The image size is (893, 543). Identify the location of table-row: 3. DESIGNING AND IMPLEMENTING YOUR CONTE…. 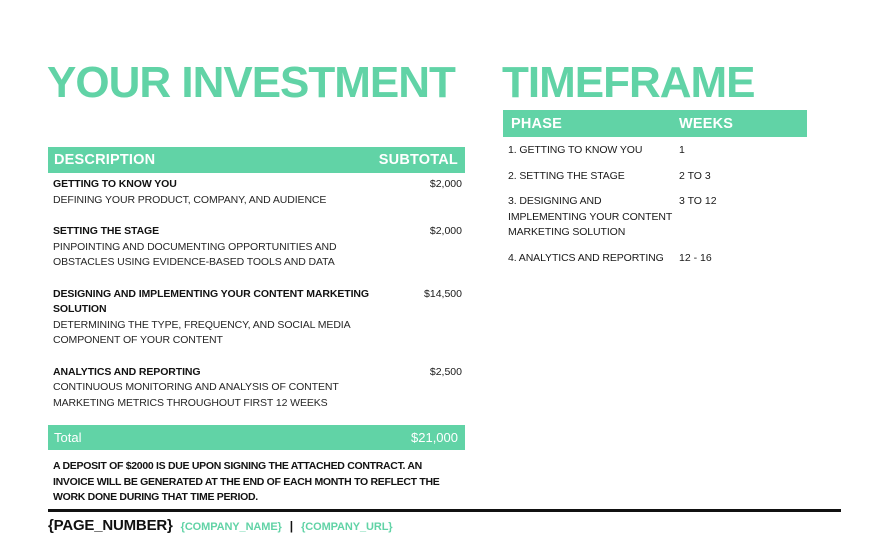
(655, 217).